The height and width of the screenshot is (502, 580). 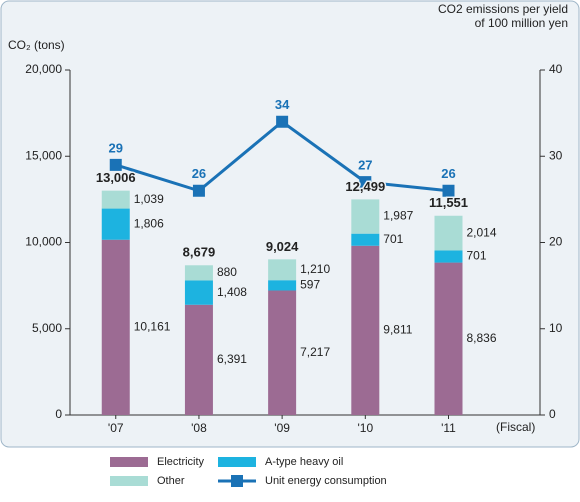 I want to click on data-label: 1,408, so click(x=232, y=292).